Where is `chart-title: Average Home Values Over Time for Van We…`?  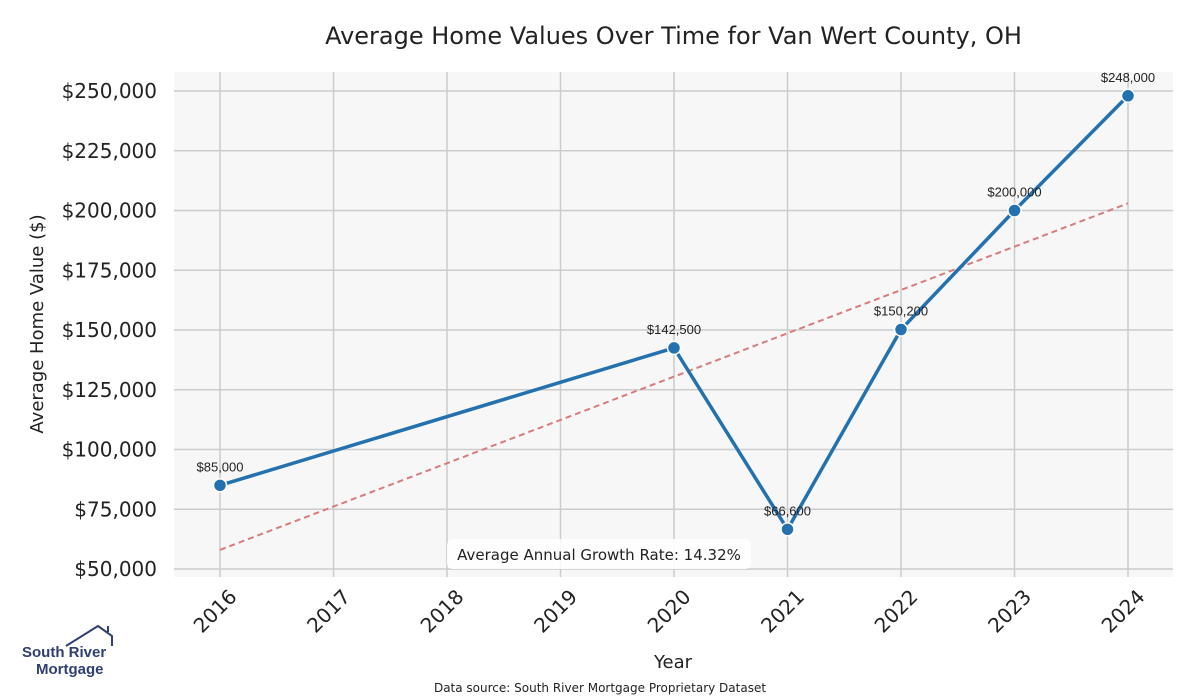
chart-title: Average Home Values Over Time for Van We… is located at coordinates (673, 36).